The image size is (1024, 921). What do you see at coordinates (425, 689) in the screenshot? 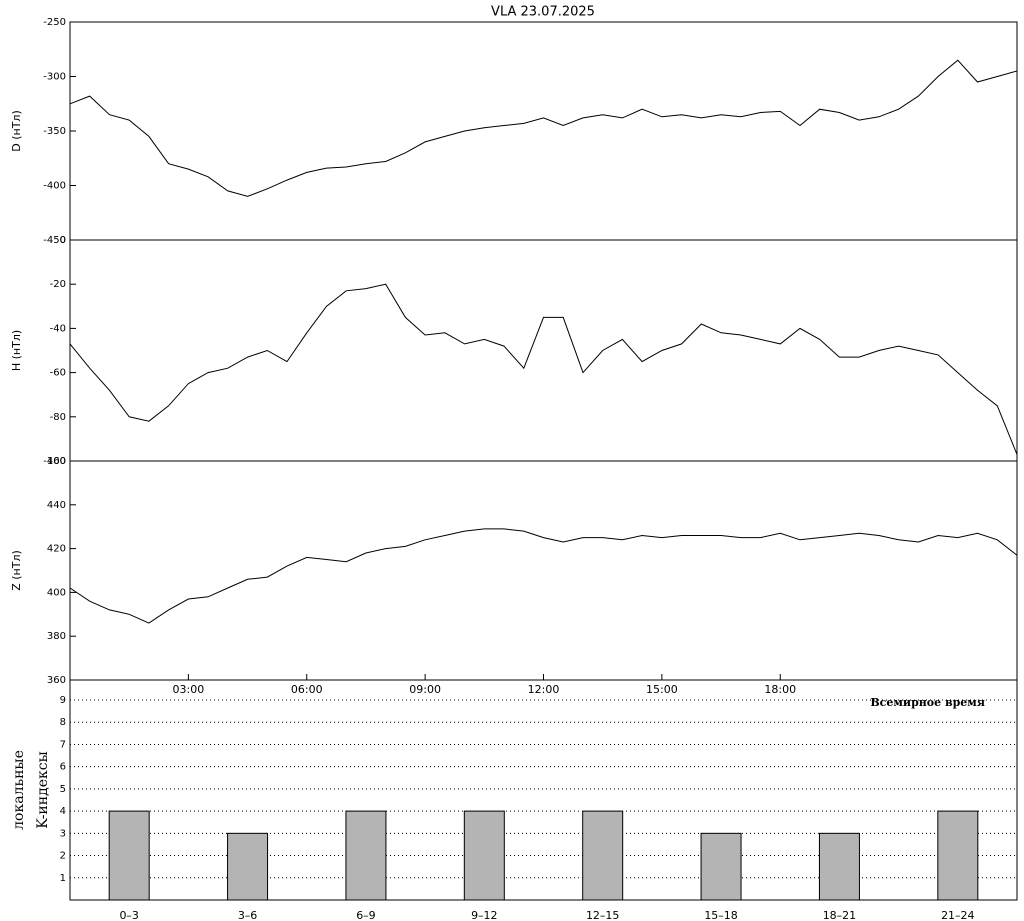
I see `x-tick-label: 09:00` at bounding box center [425, 689].